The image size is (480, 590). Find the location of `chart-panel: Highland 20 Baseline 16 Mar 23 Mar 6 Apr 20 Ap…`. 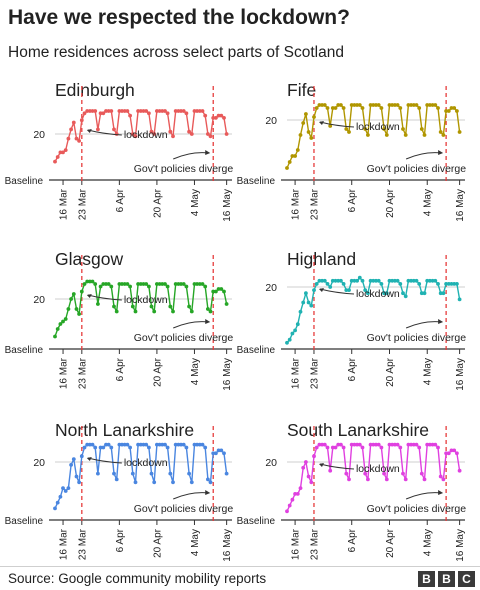

chart-panel: Highland 20 Baseline 16 Mar 23 Mar 6 Apr 20 Ap… is located at coordinates (352, 320).